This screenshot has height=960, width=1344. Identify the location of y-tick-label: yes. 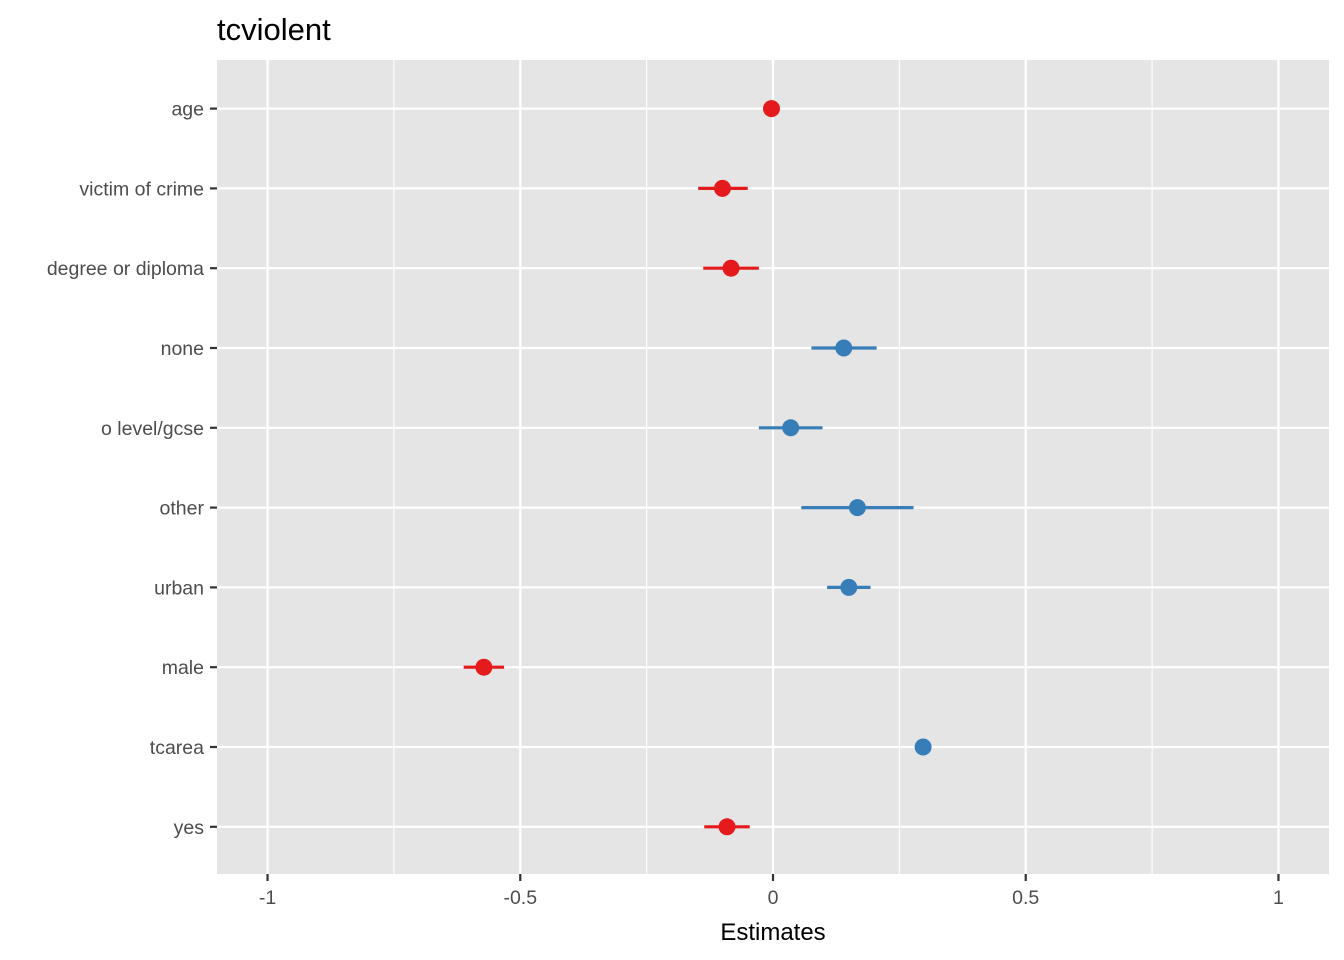
(189, 828).